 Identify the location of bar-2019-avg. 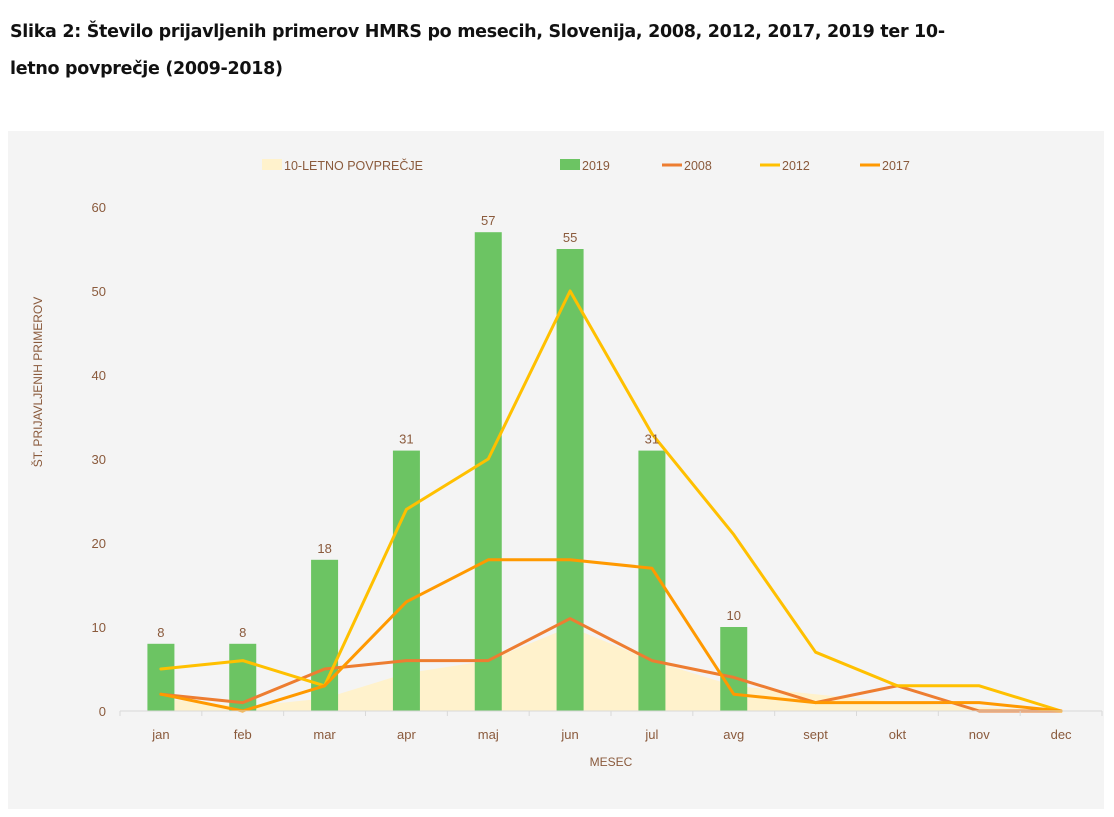
(734, 669).